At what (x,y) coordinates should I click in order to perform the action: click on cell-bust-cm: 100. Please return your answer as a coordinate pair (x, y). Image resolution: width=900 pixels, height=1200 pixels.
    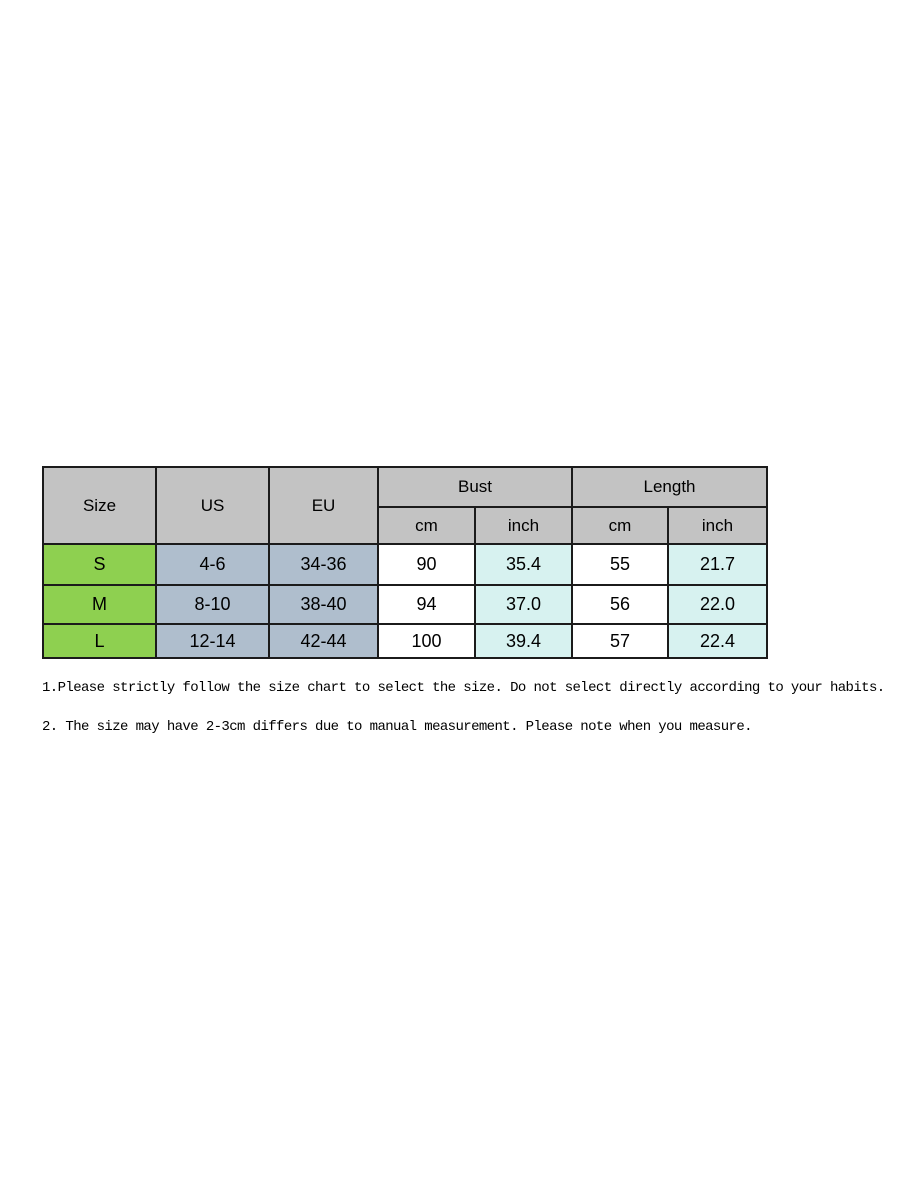
    Looking at the image, I should click on (426, 641).